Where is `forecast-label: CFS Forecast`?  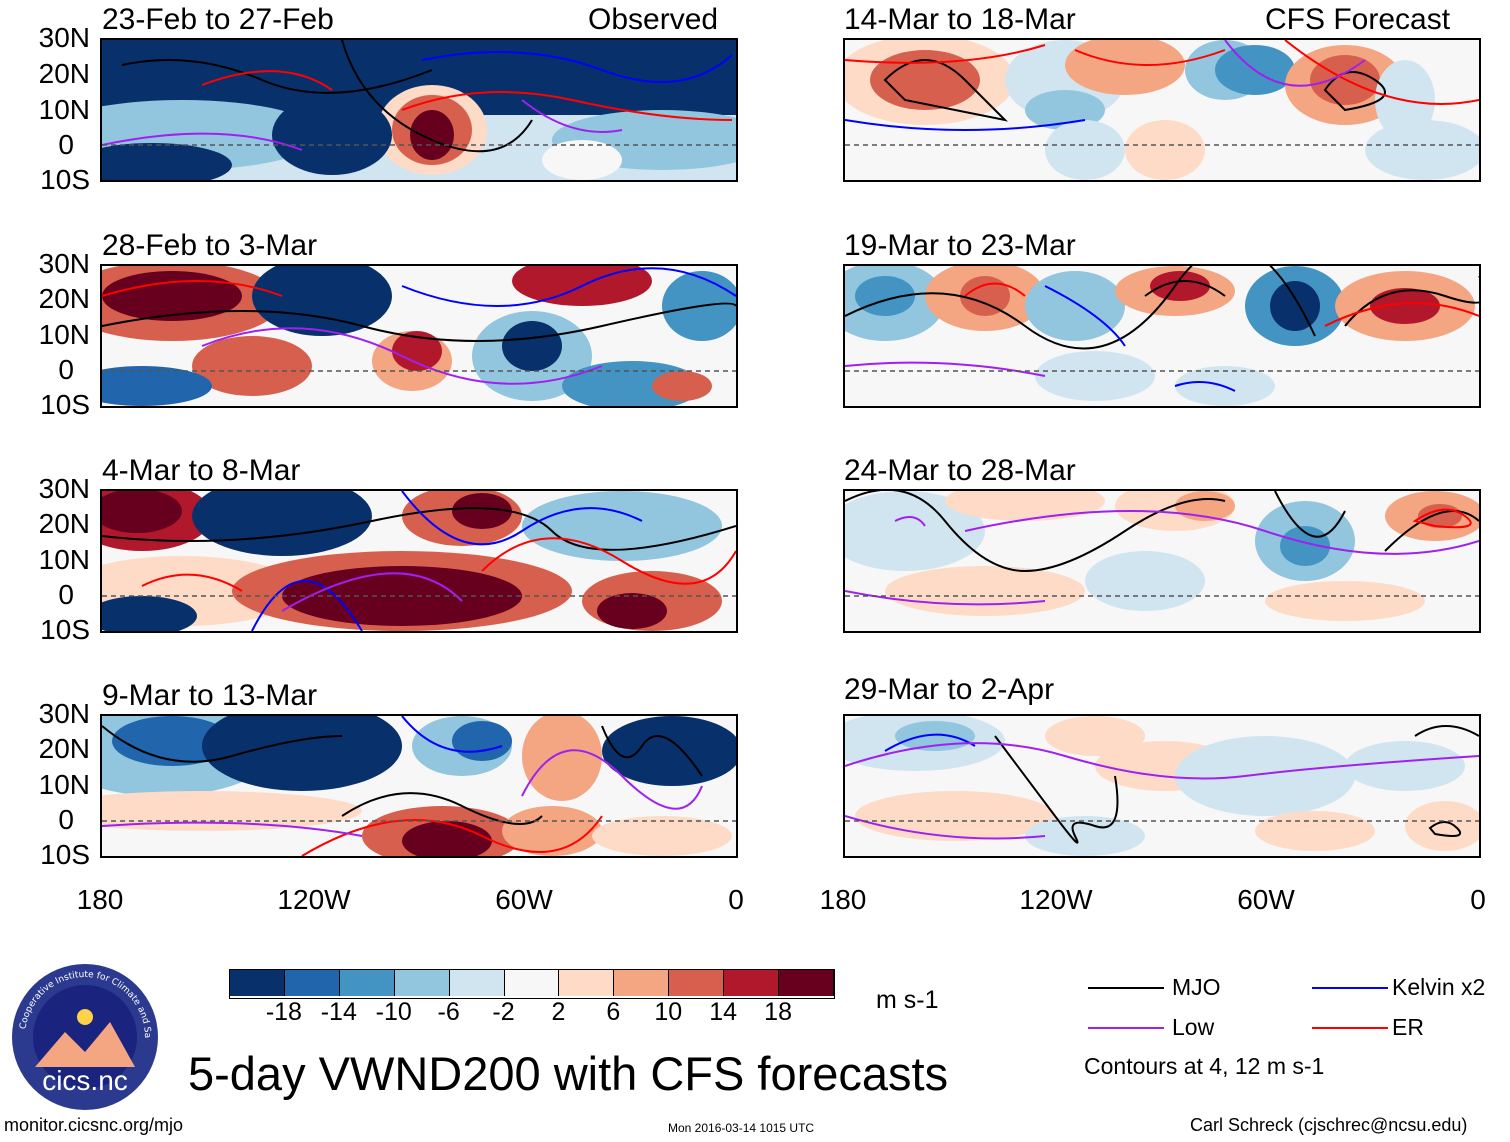 forecast-label: CFS Forecast is located at coordinates (1358, 19).